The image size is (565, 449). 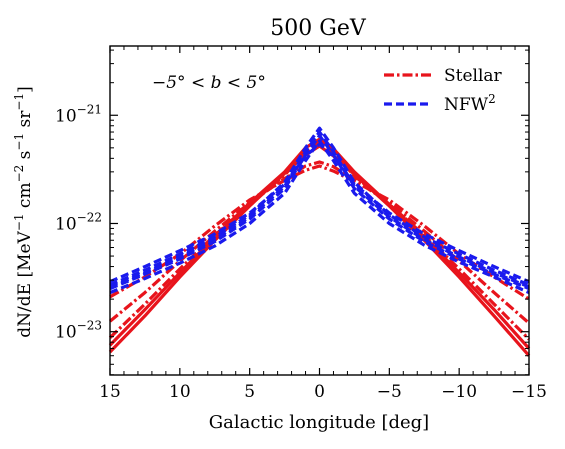 I want to click on legend-label-nfw-text: NFW, so click(x=466, y=105).